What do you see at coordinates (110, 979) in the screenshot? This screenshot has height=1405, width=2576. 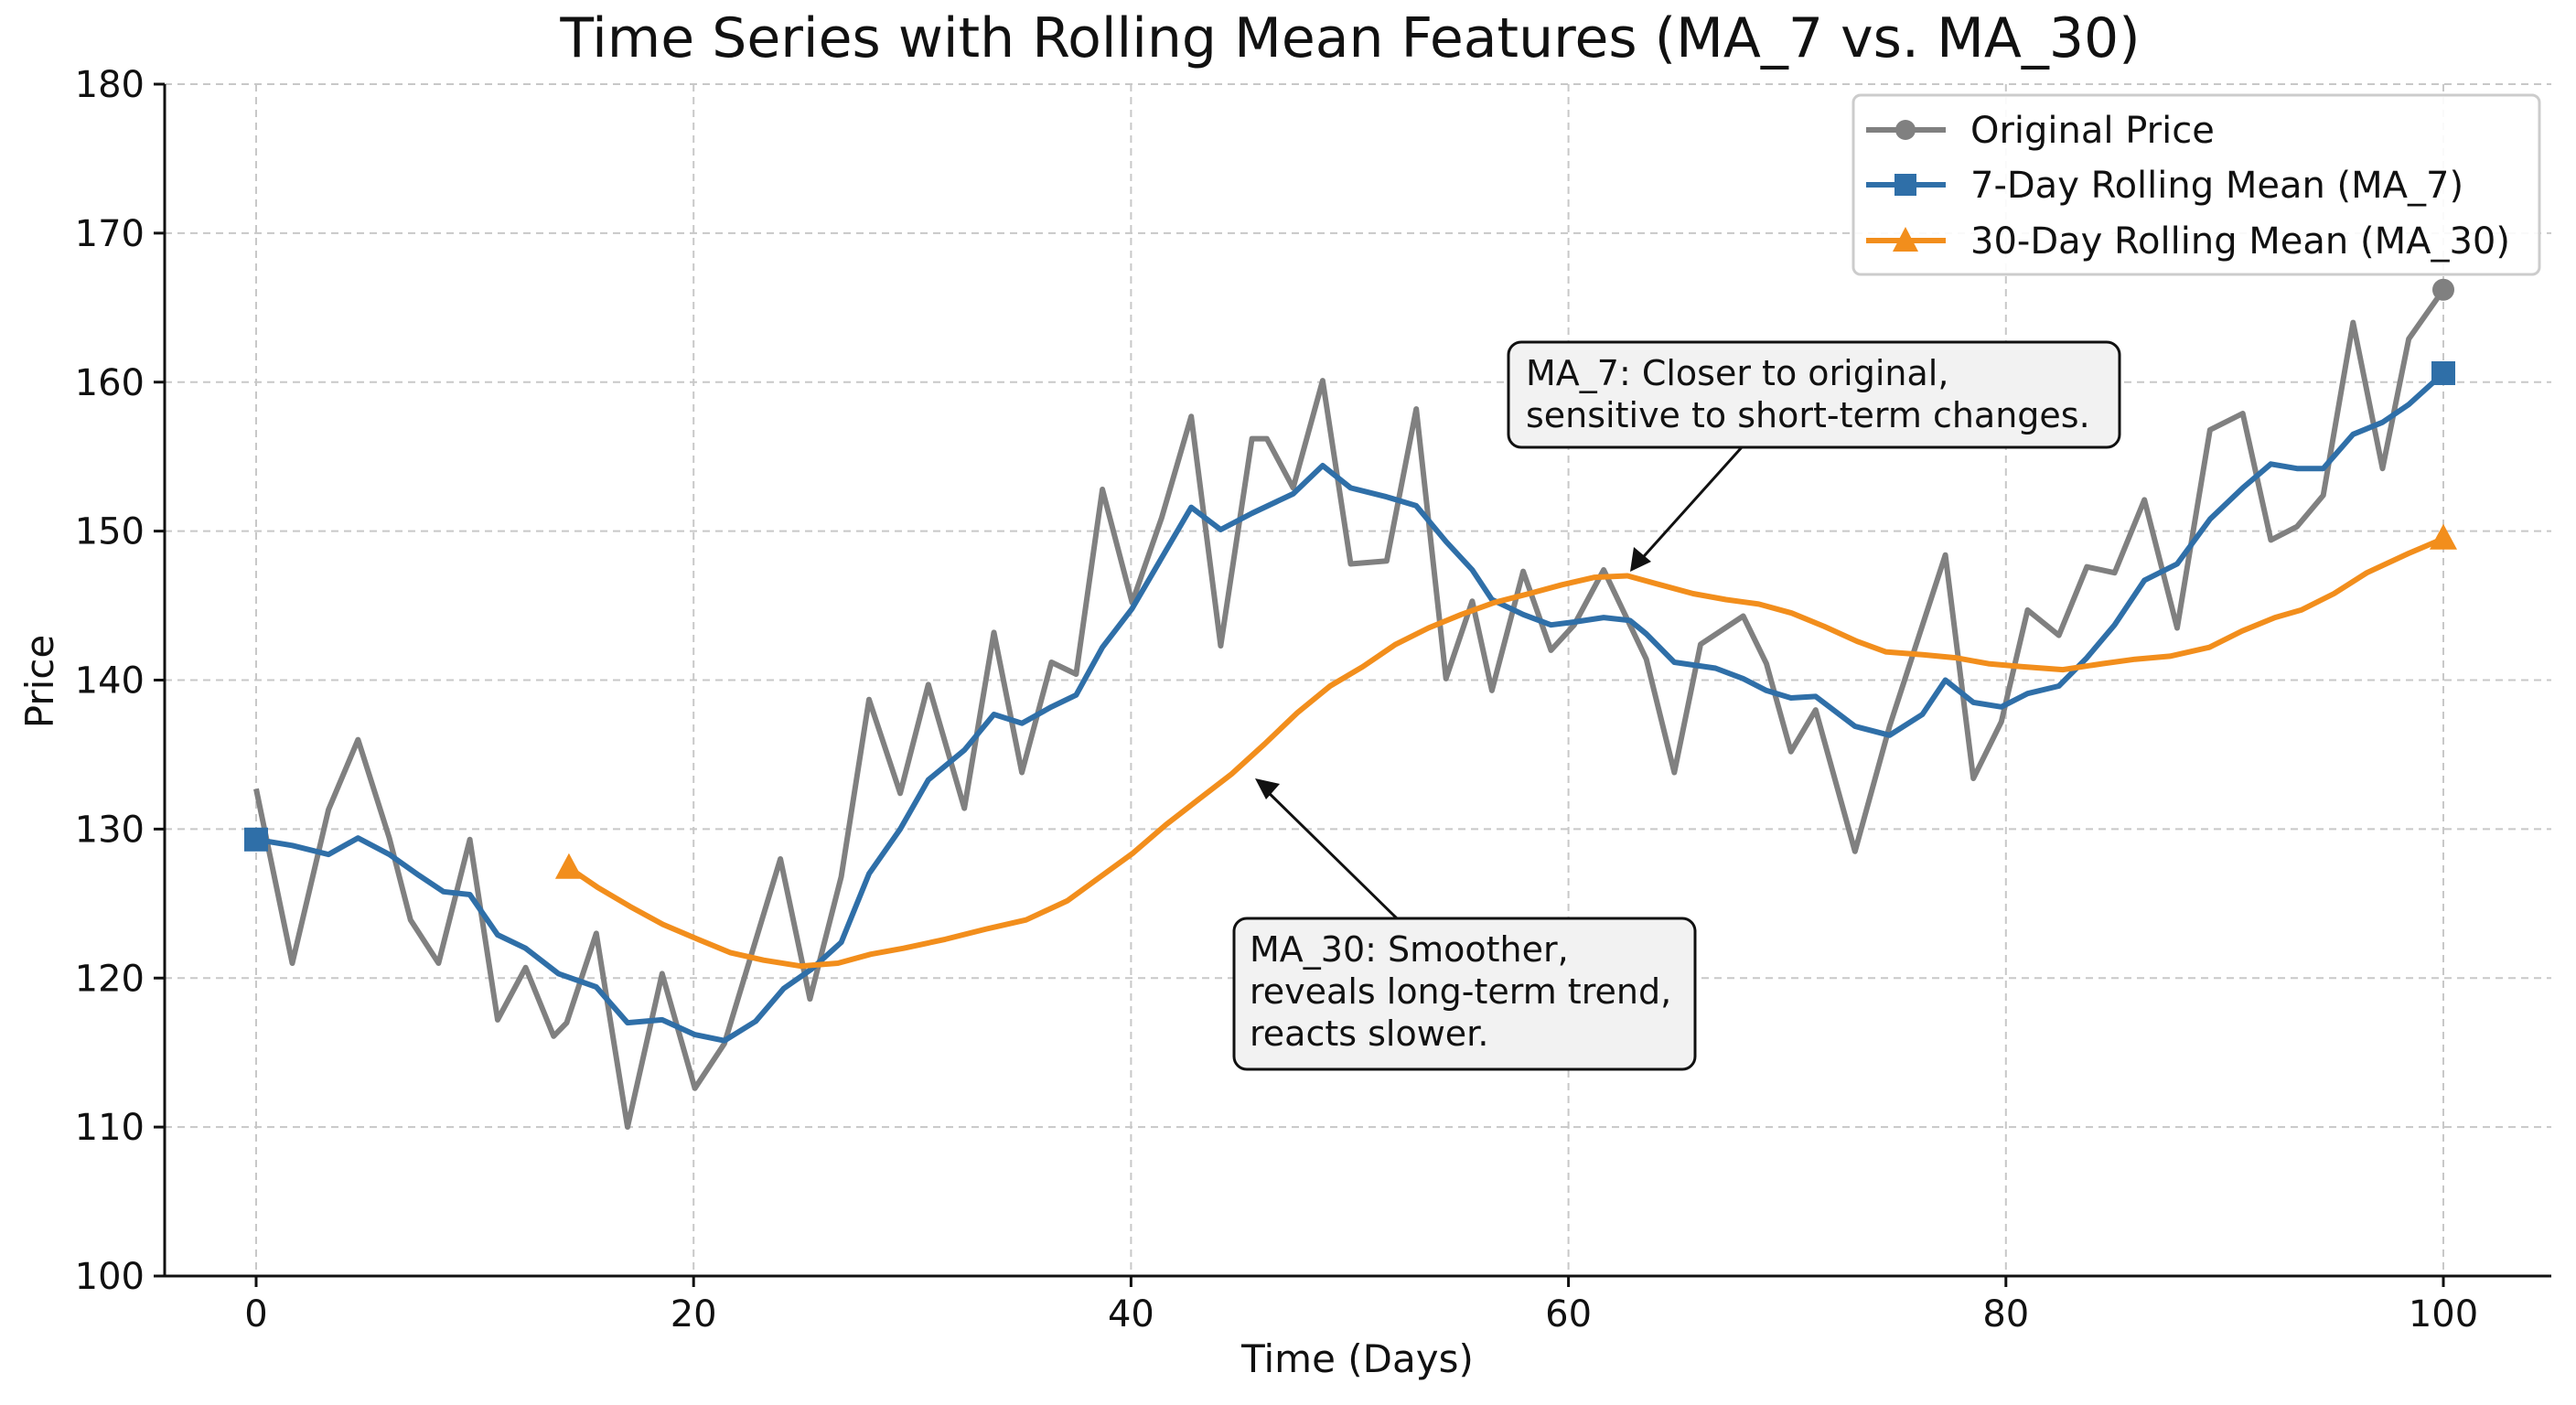 I see `y-tick-label: 120` at bounding box center [110, 979].